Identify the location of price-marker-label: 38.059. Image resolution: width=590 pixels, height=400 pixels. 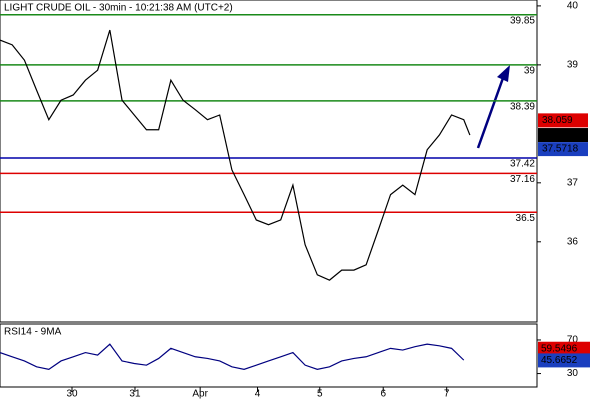
(557, 120).